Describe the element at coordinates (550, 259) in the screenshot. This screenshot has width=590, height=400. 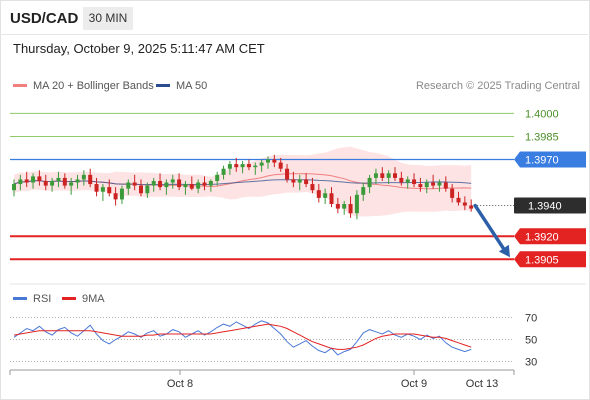
I see `price-label-box` at that location.